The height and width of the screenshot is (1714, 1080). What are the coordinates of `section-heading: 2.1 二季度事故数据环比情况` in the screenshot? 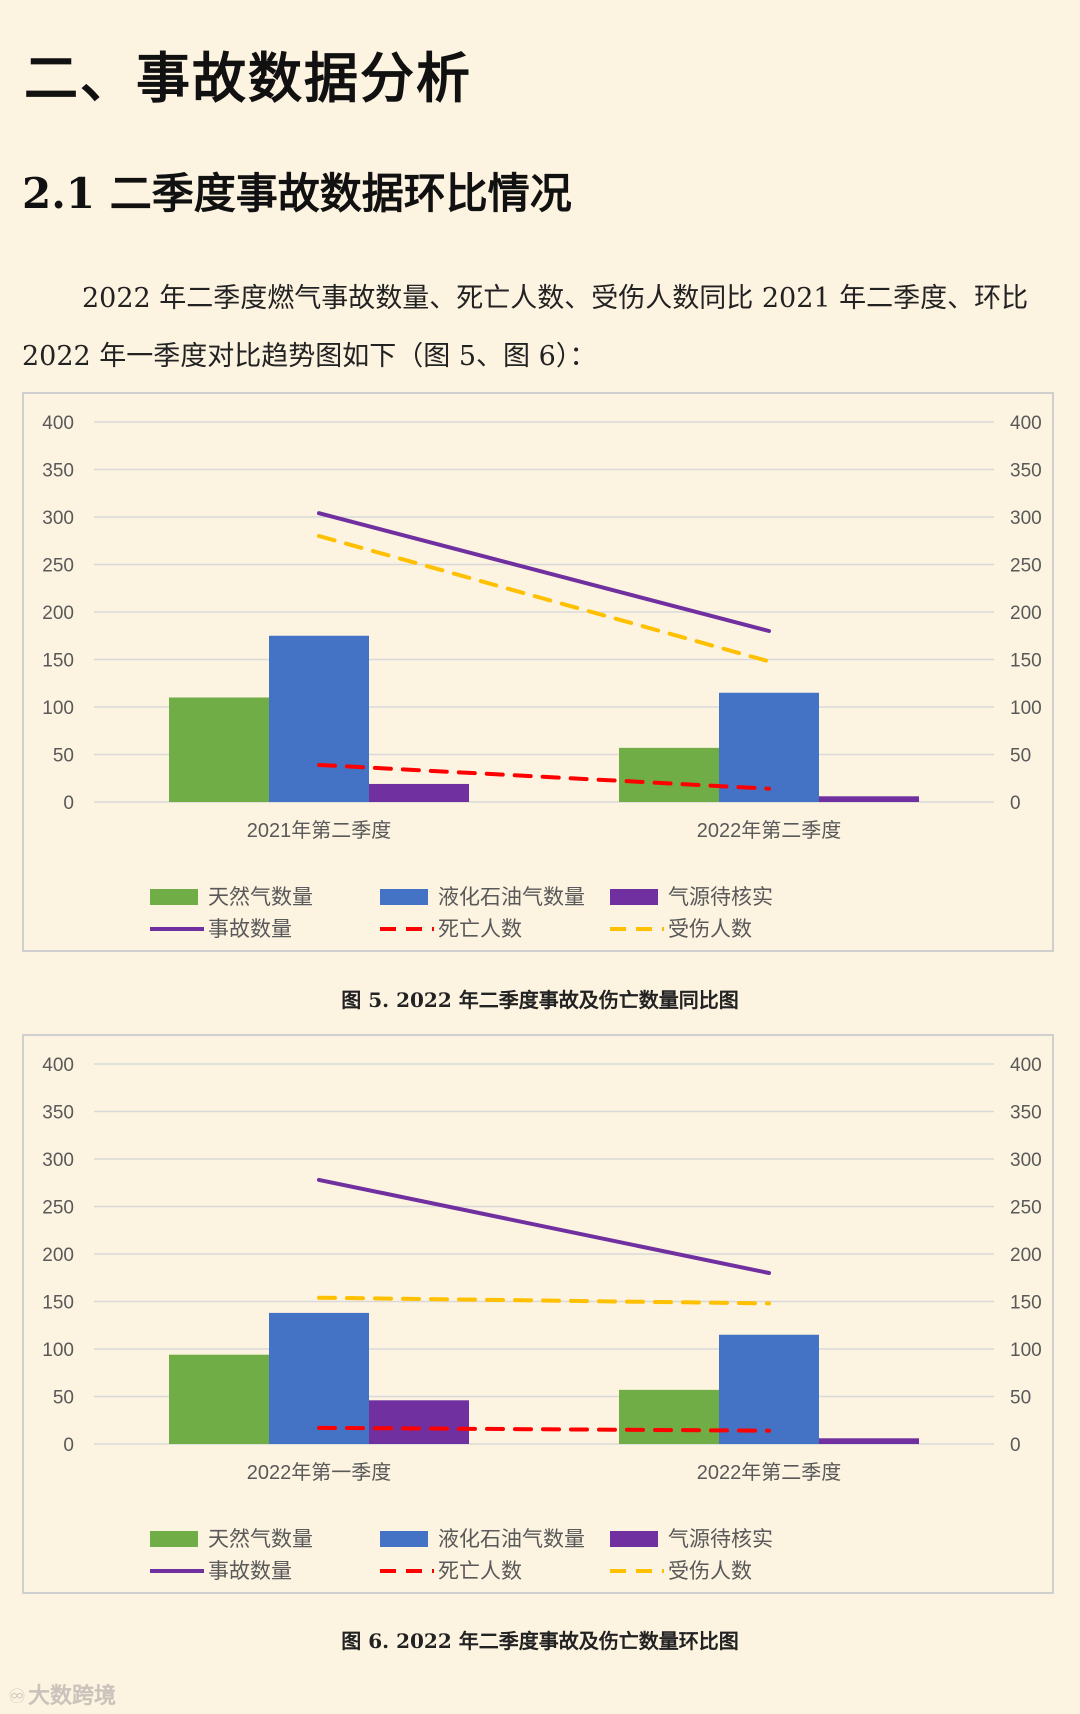 It's located at (297, 193).